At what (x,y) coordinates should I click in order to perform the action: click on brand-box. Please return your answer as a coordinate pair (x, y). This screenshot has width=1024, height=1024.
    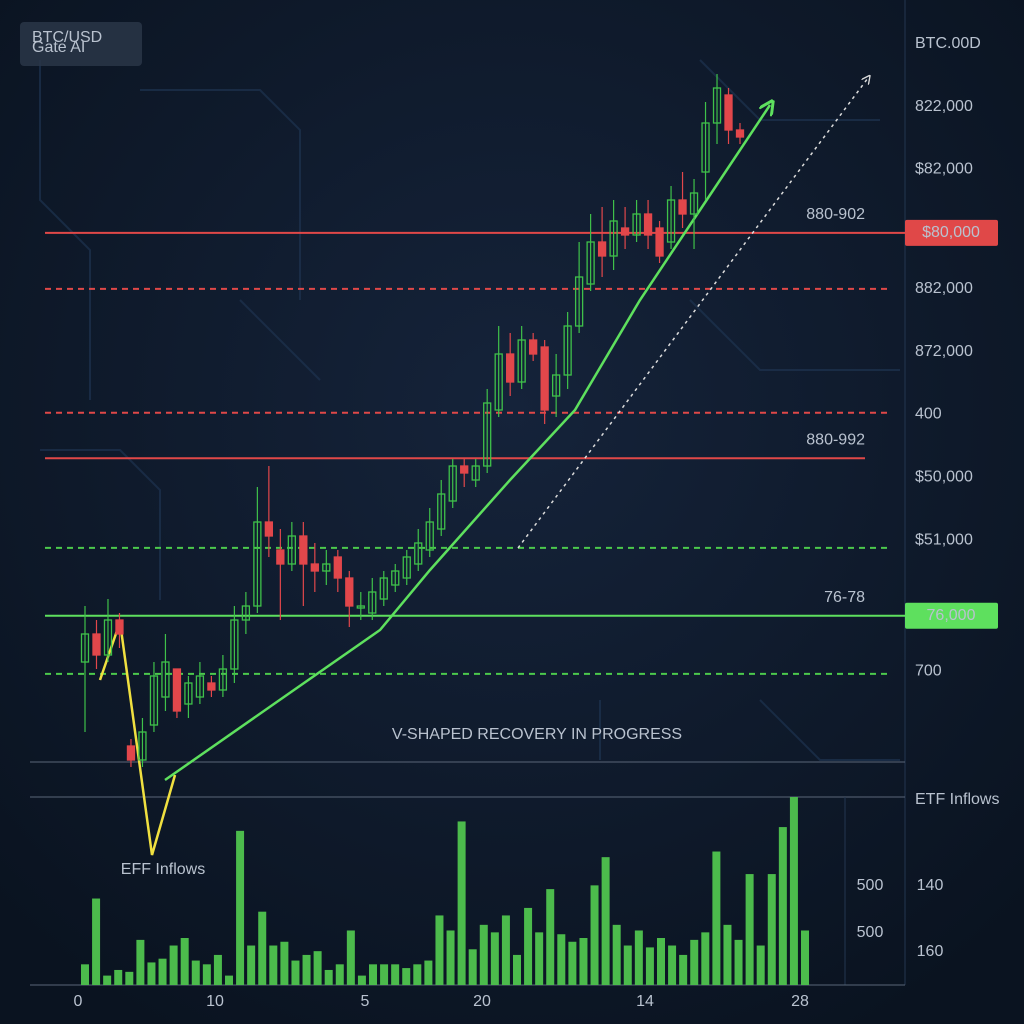
    Looking at the image, I should click on (81, 44).